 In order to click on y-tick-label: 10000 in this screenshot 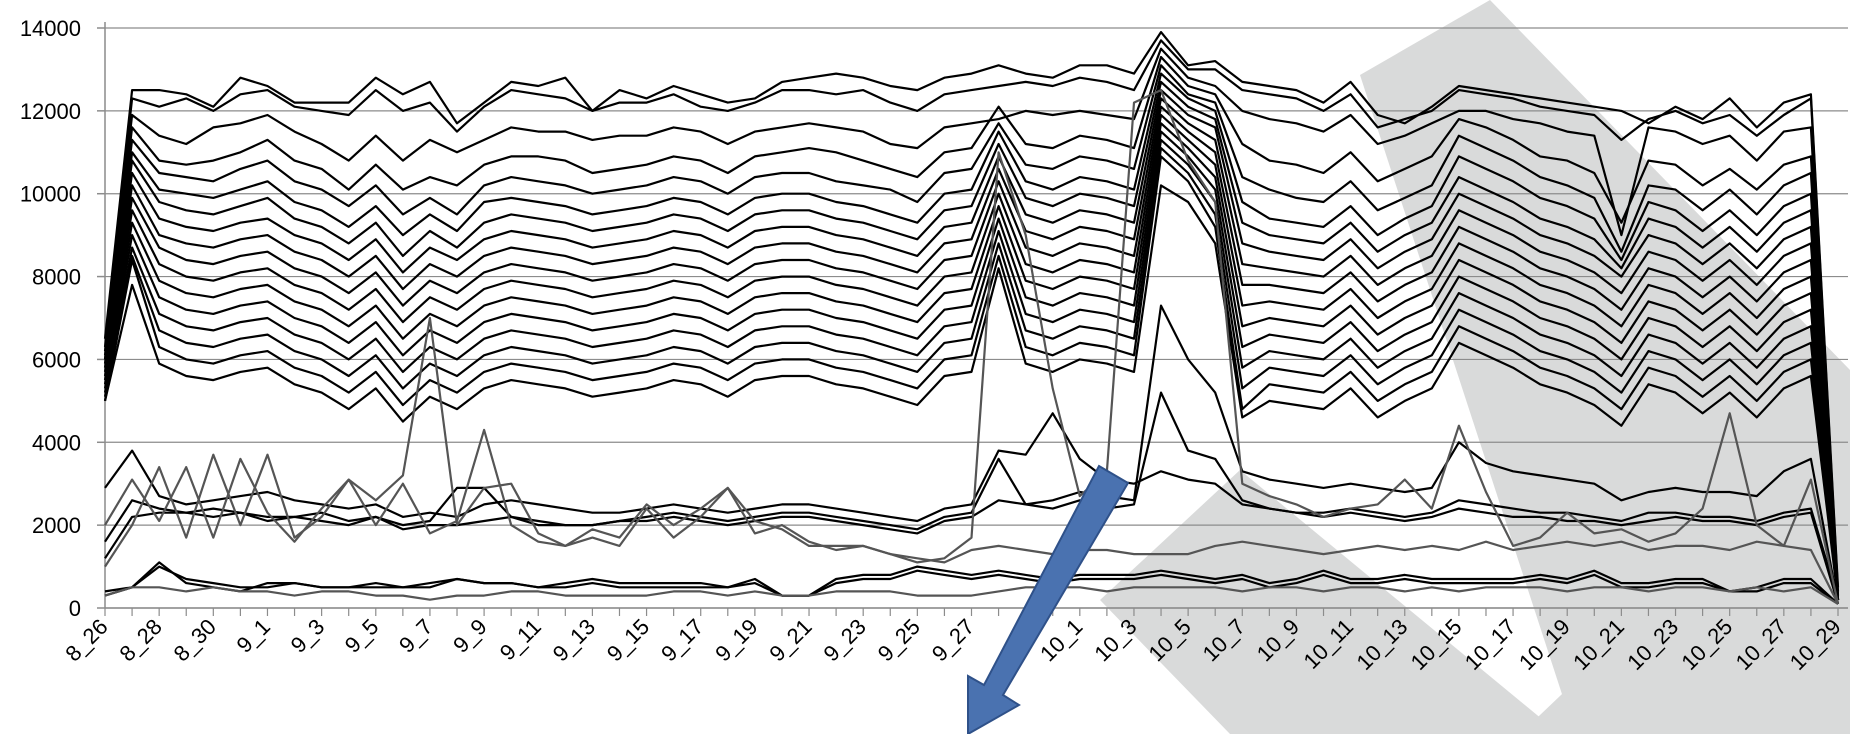, I will do `click(50, 194)`.